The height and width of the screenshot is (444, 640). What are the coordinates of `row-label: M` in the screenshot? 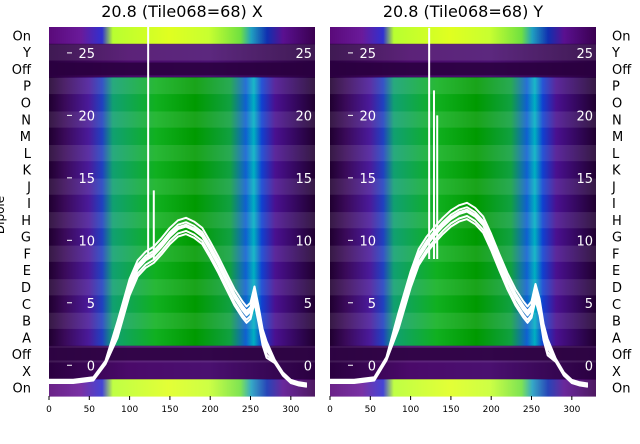 It's located at (617, 137).